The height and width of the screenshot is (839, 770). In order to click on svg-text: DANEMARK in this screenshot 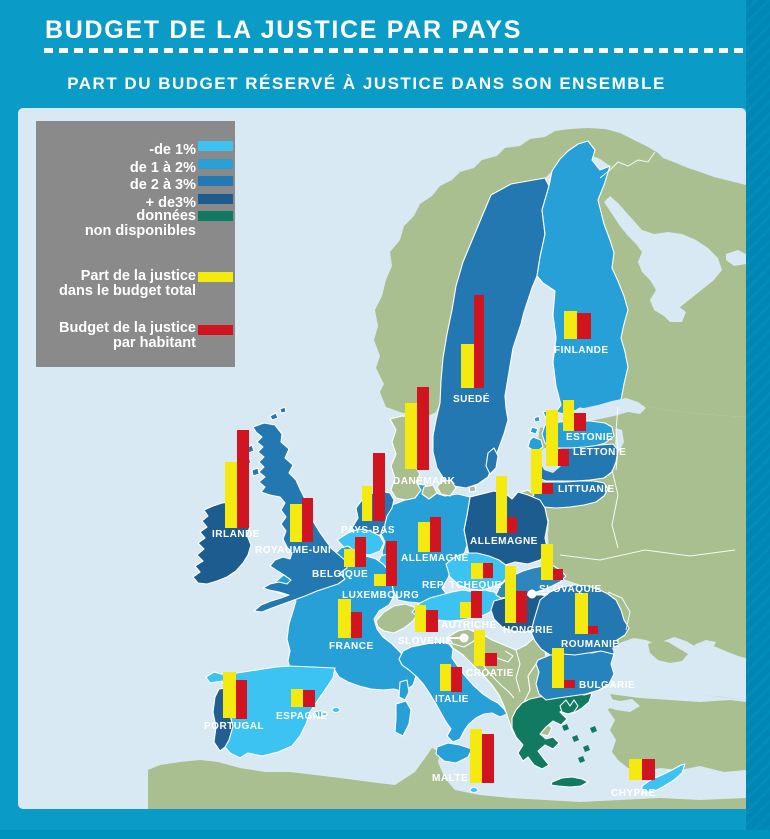, I will do `click(424, 481)`.